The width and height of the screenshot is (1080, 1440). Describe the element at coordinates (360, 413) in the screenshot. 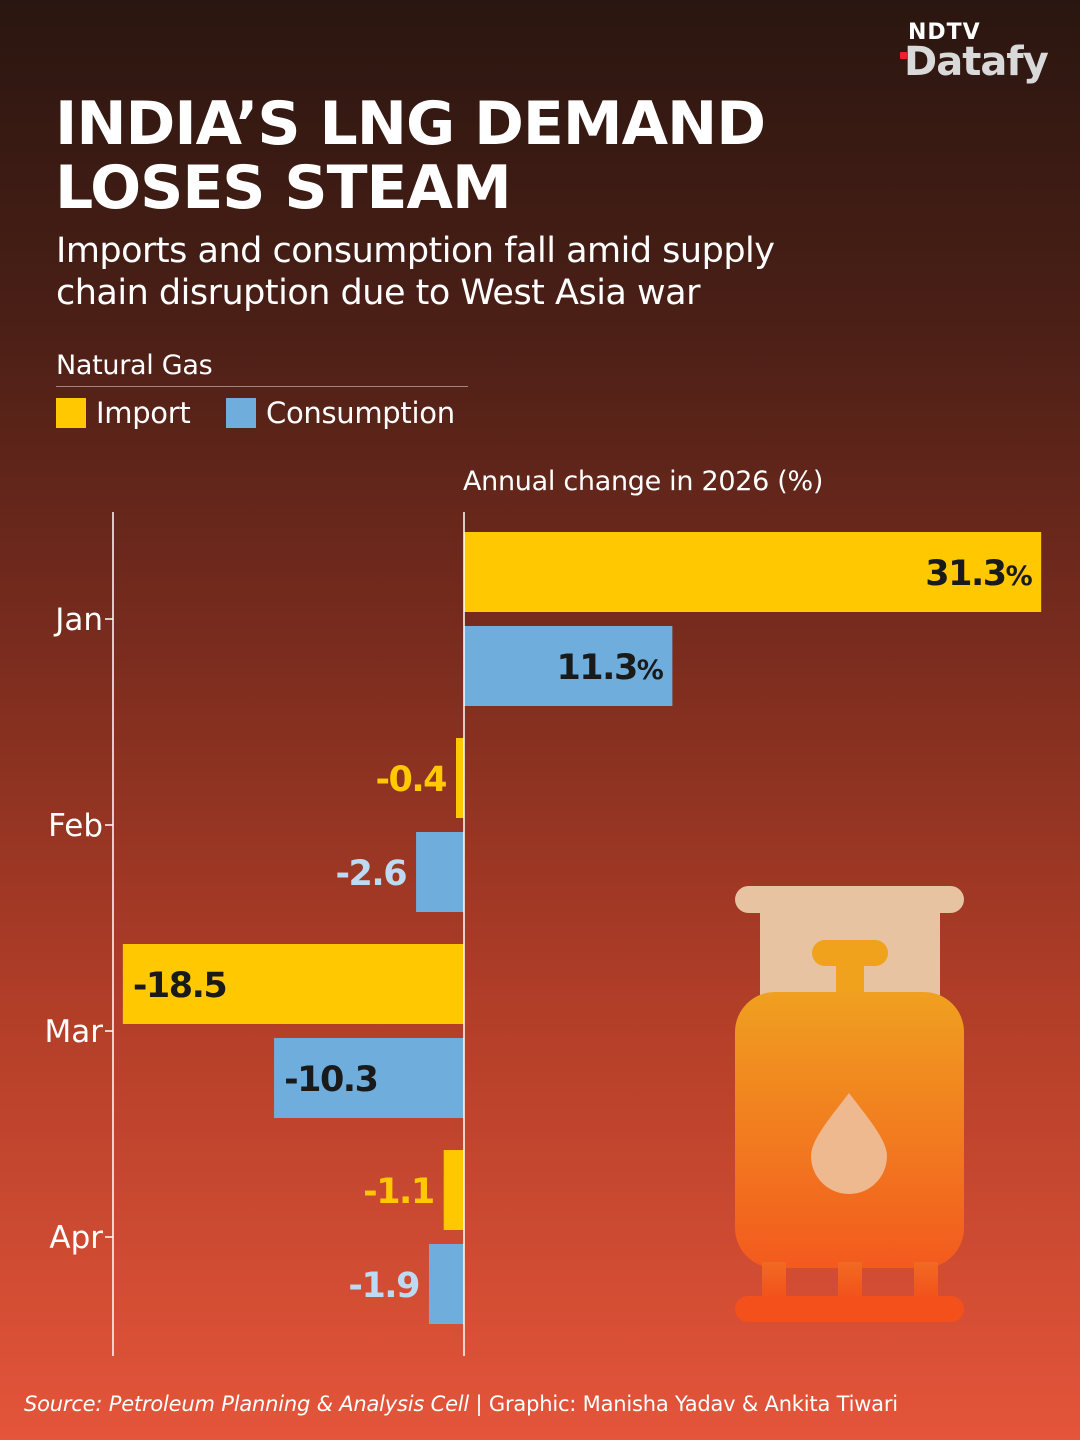

I see `legend-label-consumption: Consumption` at that location.